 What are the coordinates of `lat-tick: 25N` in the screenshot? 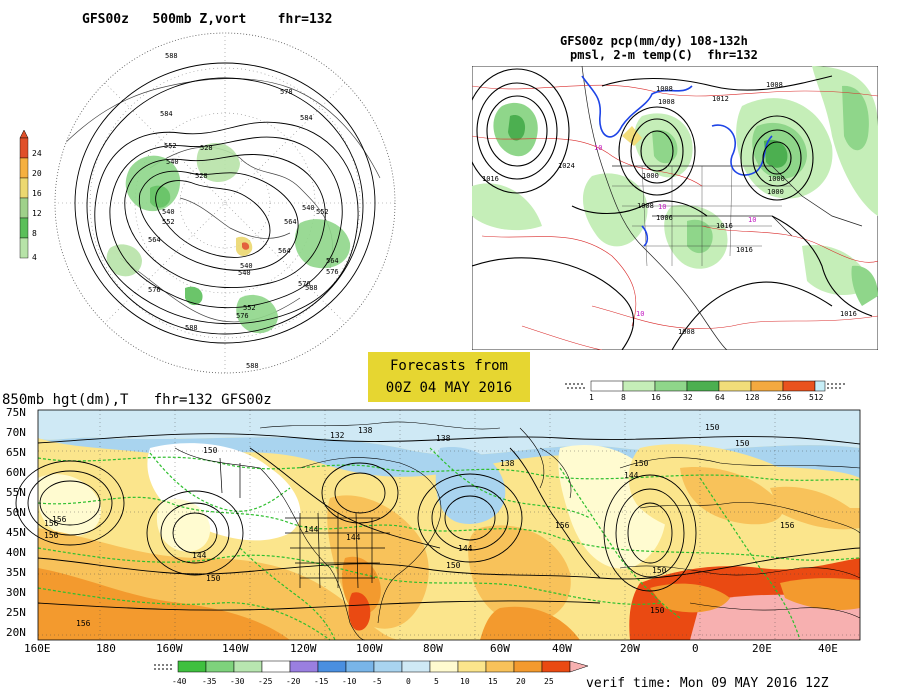 It's located at (16, 612).